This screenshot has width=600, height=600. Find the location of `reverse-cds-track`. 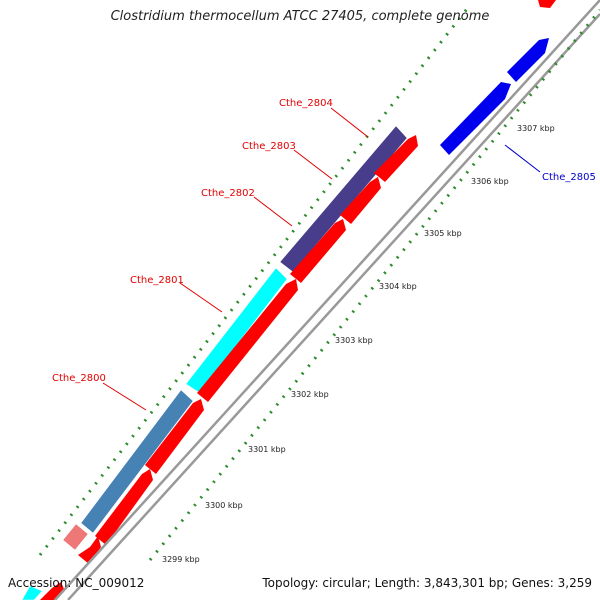

reverse-cds-track is located at coordinates (494, 96).